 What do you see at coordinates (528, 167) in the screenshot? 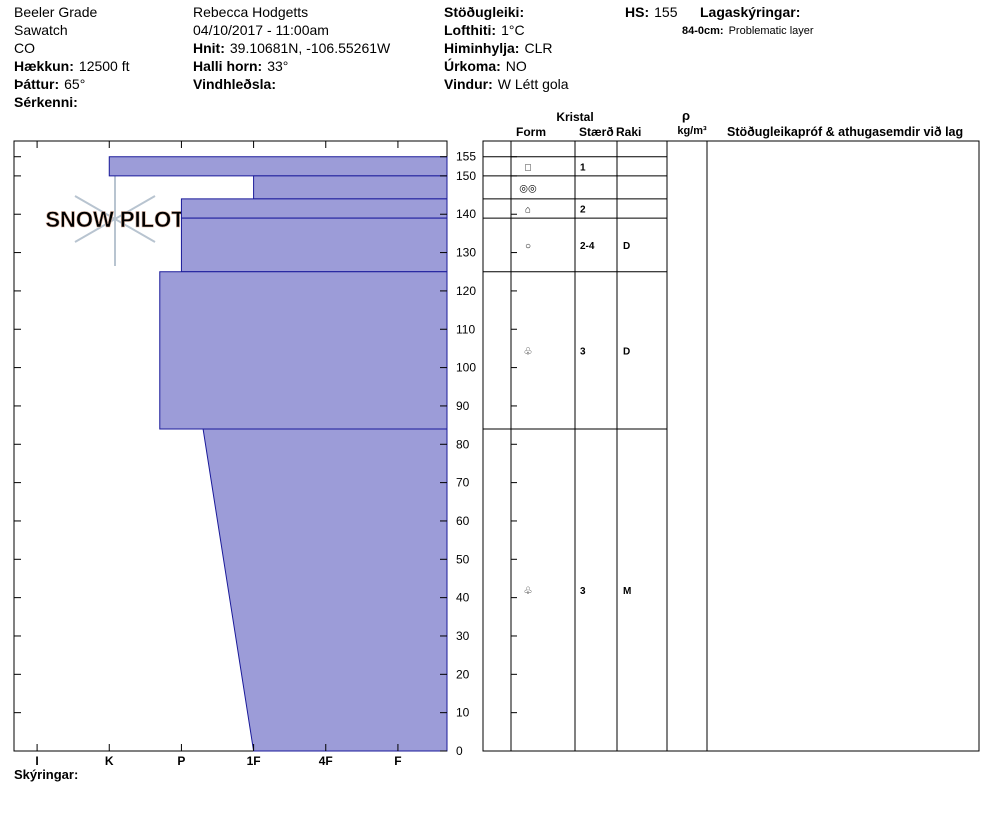
I see `crystal-form: □` at bounding box center [528, 167].